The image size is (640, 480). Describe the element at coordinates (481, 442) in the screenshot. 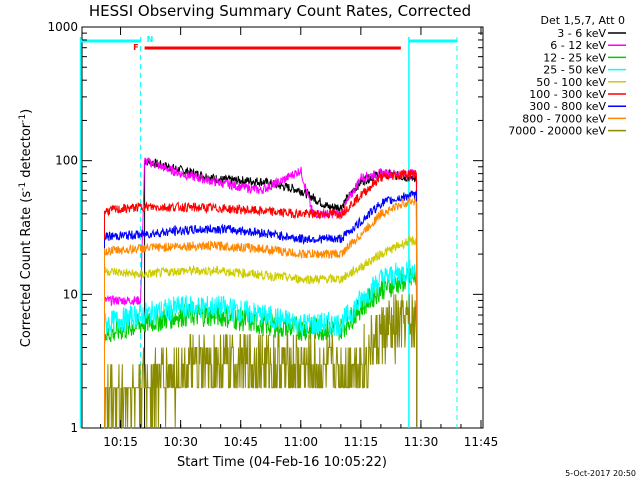

I see `x-tick-label: 11:45` at that location.